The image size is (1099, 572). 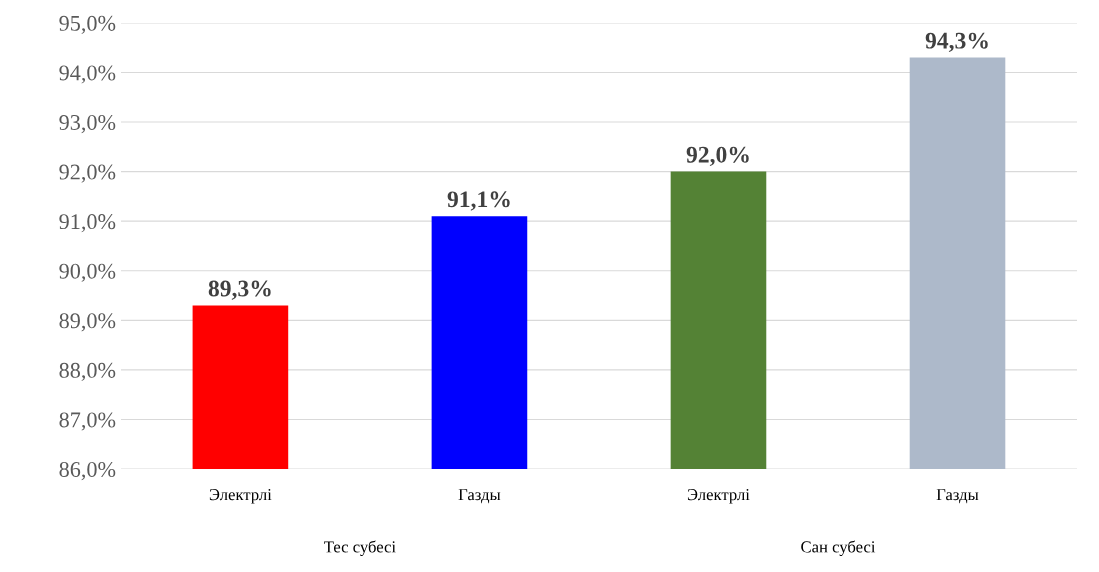 I want to click on y-tick-label: 87,0%, so click(x=87, y=421).